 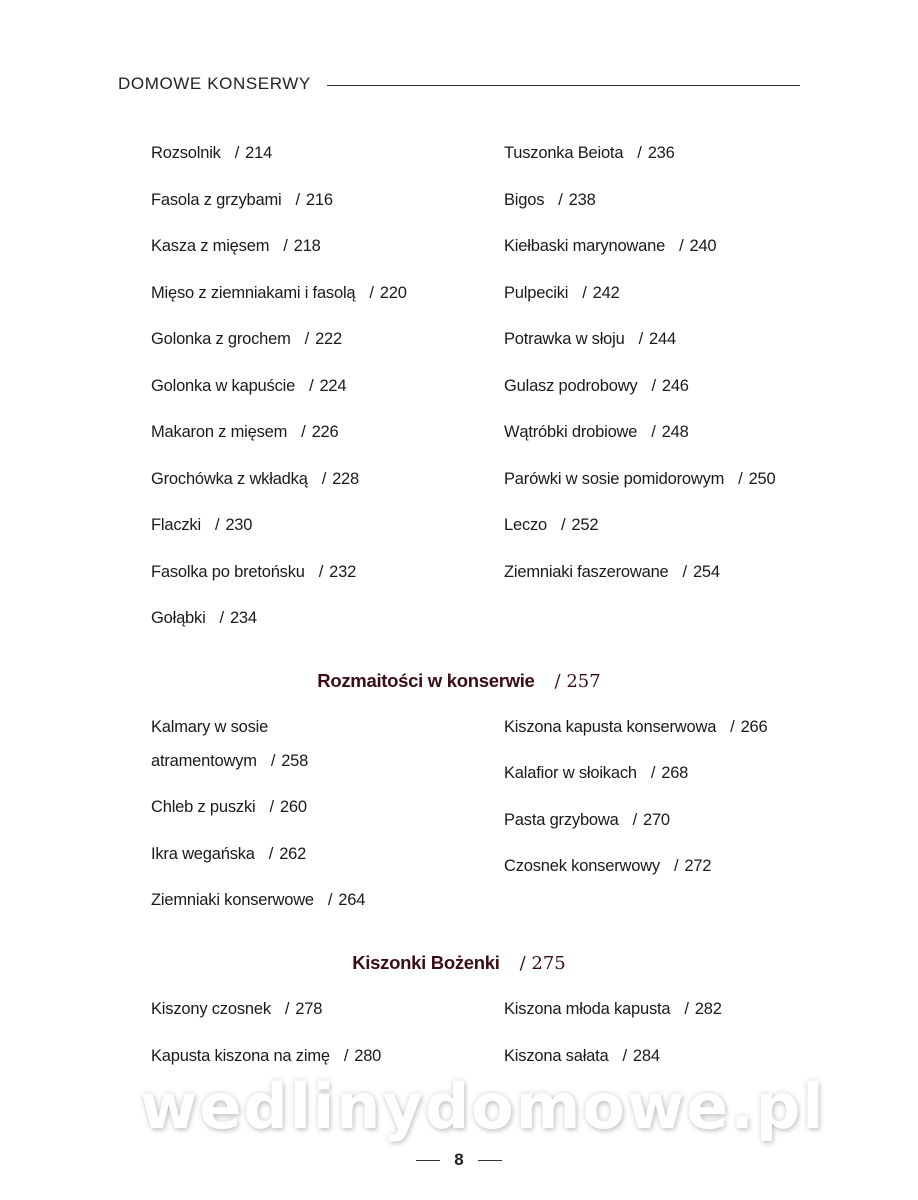 I want to click on entry-page: /216, so click(x=314, y=199).